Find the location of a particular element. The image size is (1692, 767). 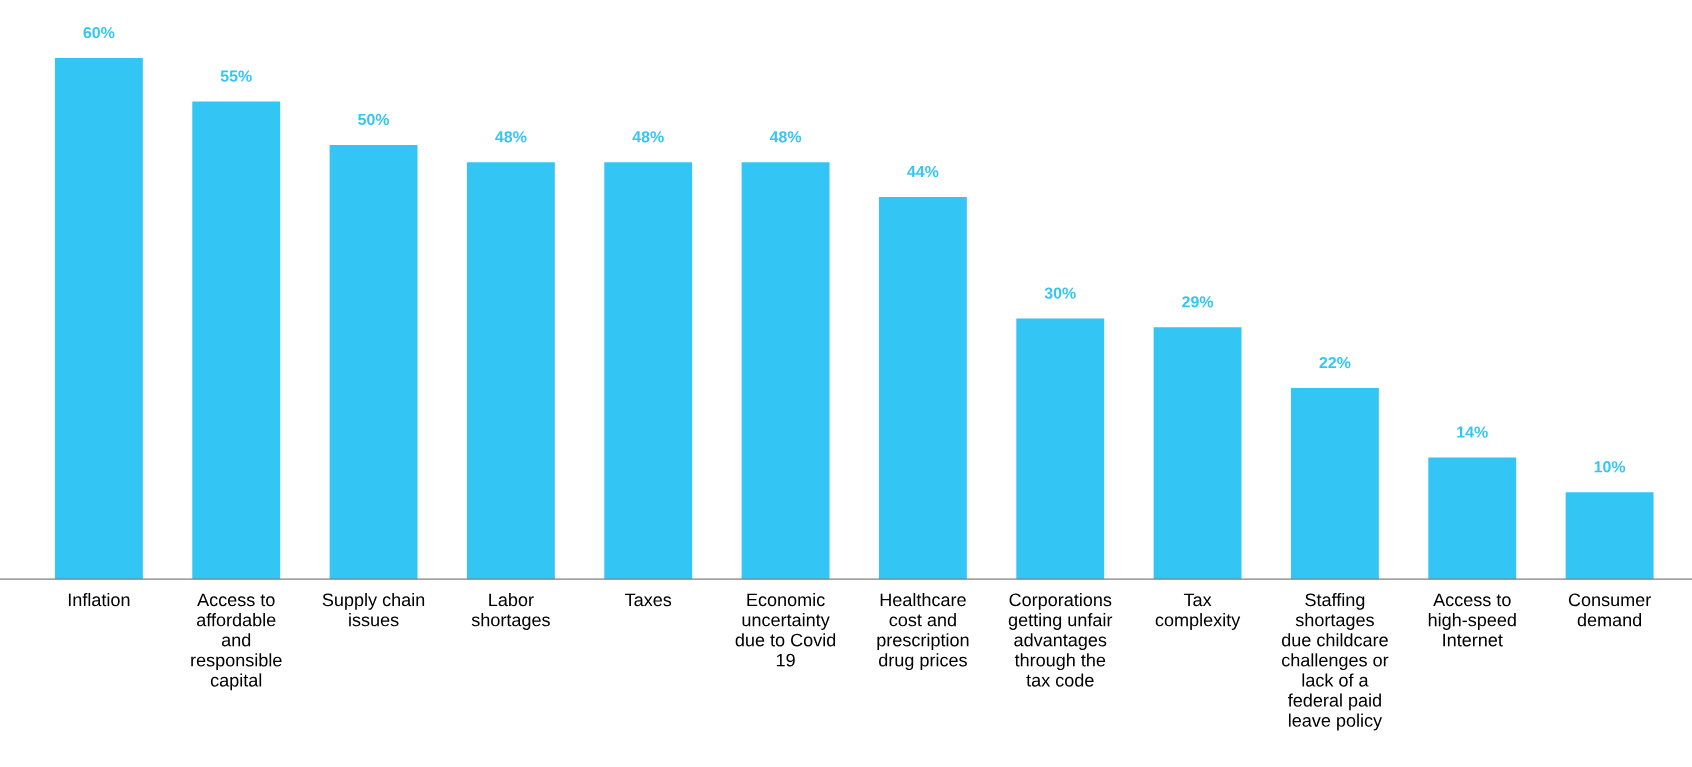

x-tick-label: Economic uncertainty due to Covid 19 is located at coordinates (785, 629).